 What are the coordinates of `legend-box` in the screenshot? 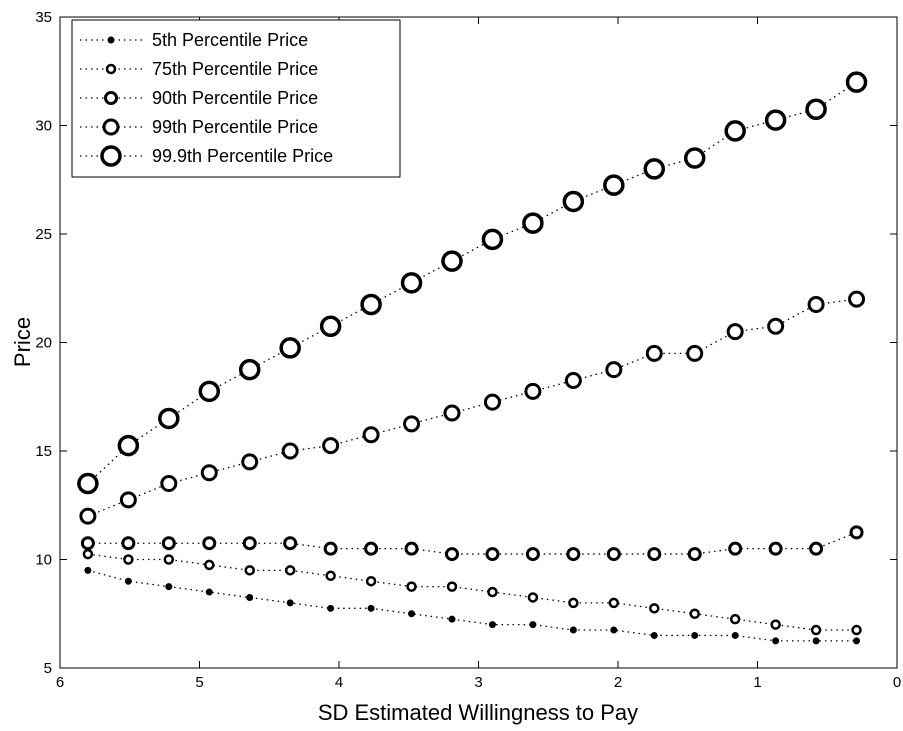 It's located at (236, 98).